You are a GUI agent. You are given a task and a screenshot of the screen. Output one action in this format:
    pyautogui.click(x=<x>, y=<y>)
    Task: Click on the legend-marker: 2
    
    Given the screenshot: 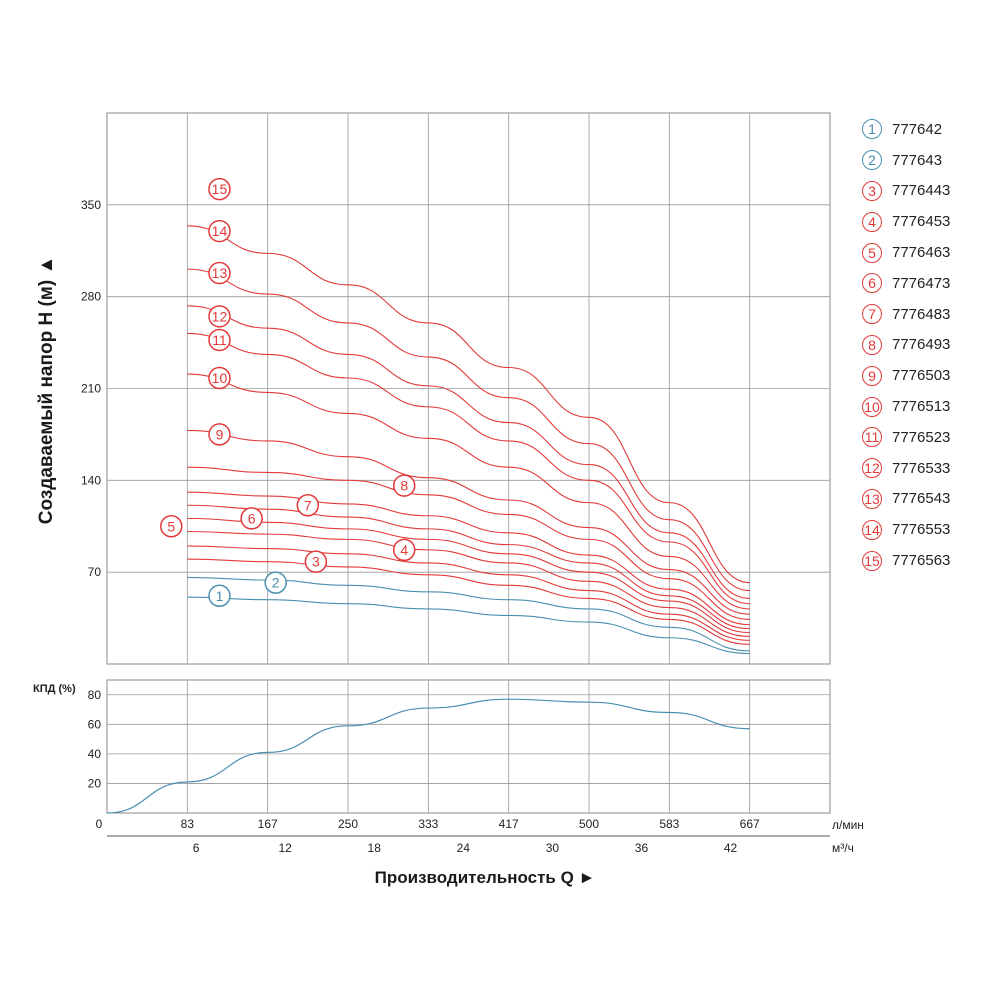 What is the action you would take?
    pyautogui.click(x=872, y=160)
    